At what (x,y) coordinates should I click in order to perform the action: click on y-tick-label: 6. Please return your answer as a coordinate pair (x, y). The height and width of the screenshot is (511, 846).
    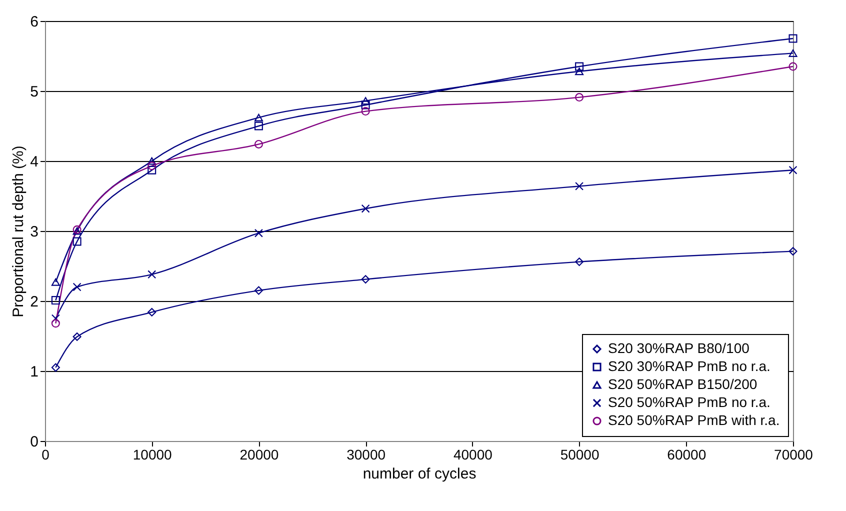
    Looking at the image, I should click on (34, 22).